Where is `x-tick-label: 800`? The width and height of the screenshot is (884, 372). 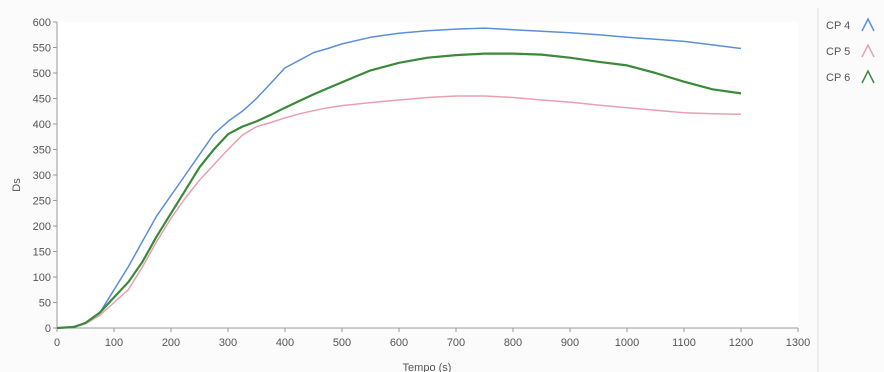
x-tick-label: 800 is located at coordinates (513, 343).